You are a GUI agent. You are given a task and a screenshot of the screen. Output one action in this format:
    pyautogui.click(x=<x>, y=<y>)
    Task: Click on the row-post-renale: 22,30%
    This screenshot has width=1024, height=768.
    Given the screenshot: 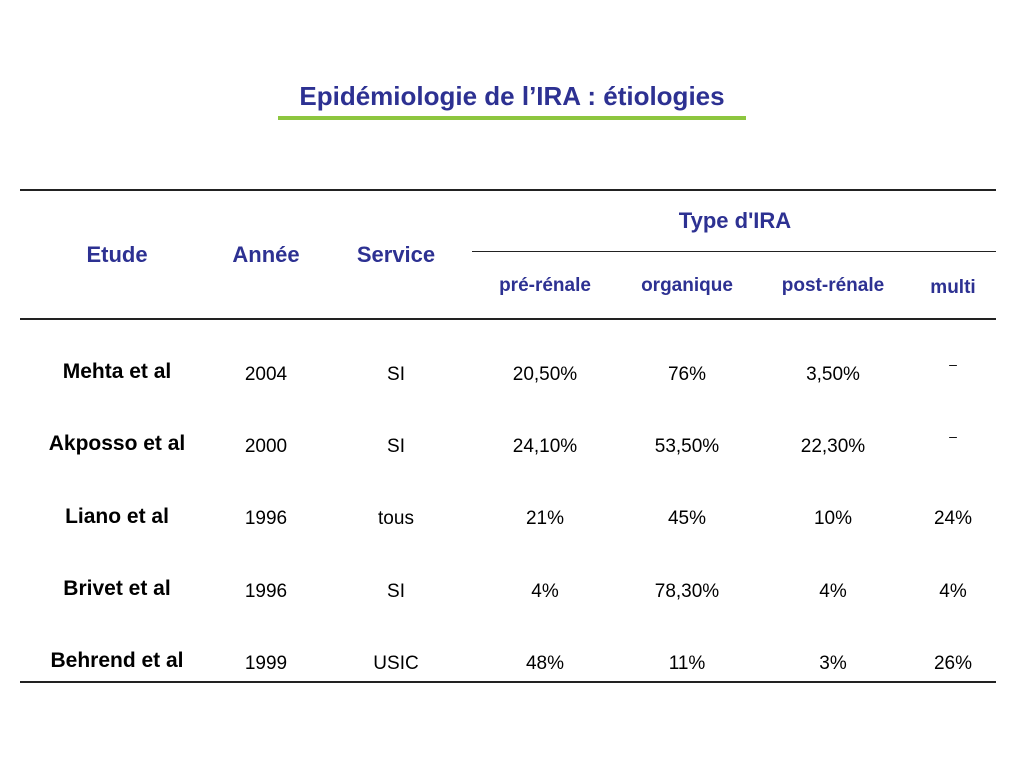 What is the action you would take?
    pyautogui.click(x=833, y=446)
    